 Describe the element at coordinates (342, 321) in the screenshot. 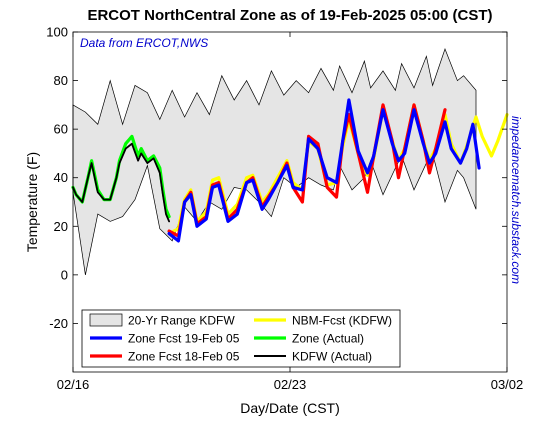

I see `legend-label-nbm-fcst-kdfw: NBM-Fcst (KDFW)` at that location.